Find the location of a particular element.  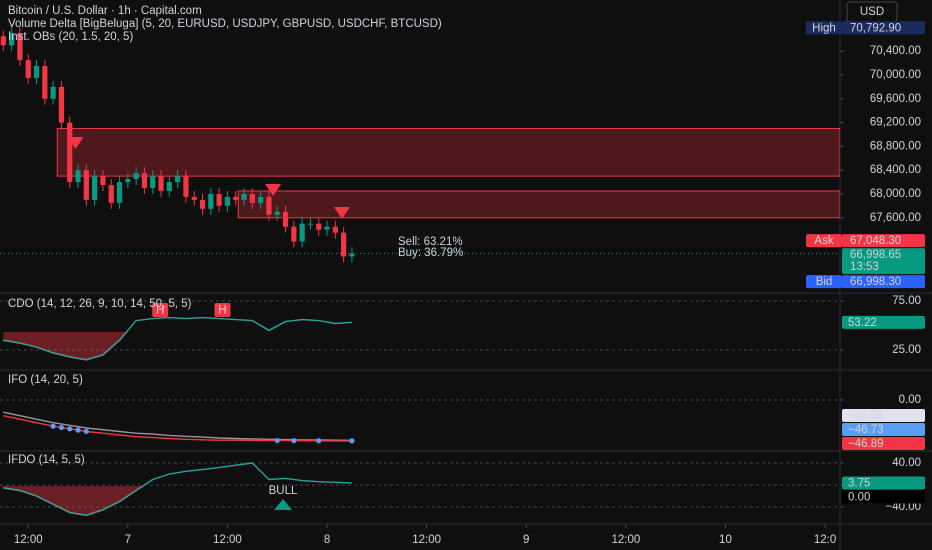

y-tick-label: 68,000.00 is located at coordinates (895, 194).